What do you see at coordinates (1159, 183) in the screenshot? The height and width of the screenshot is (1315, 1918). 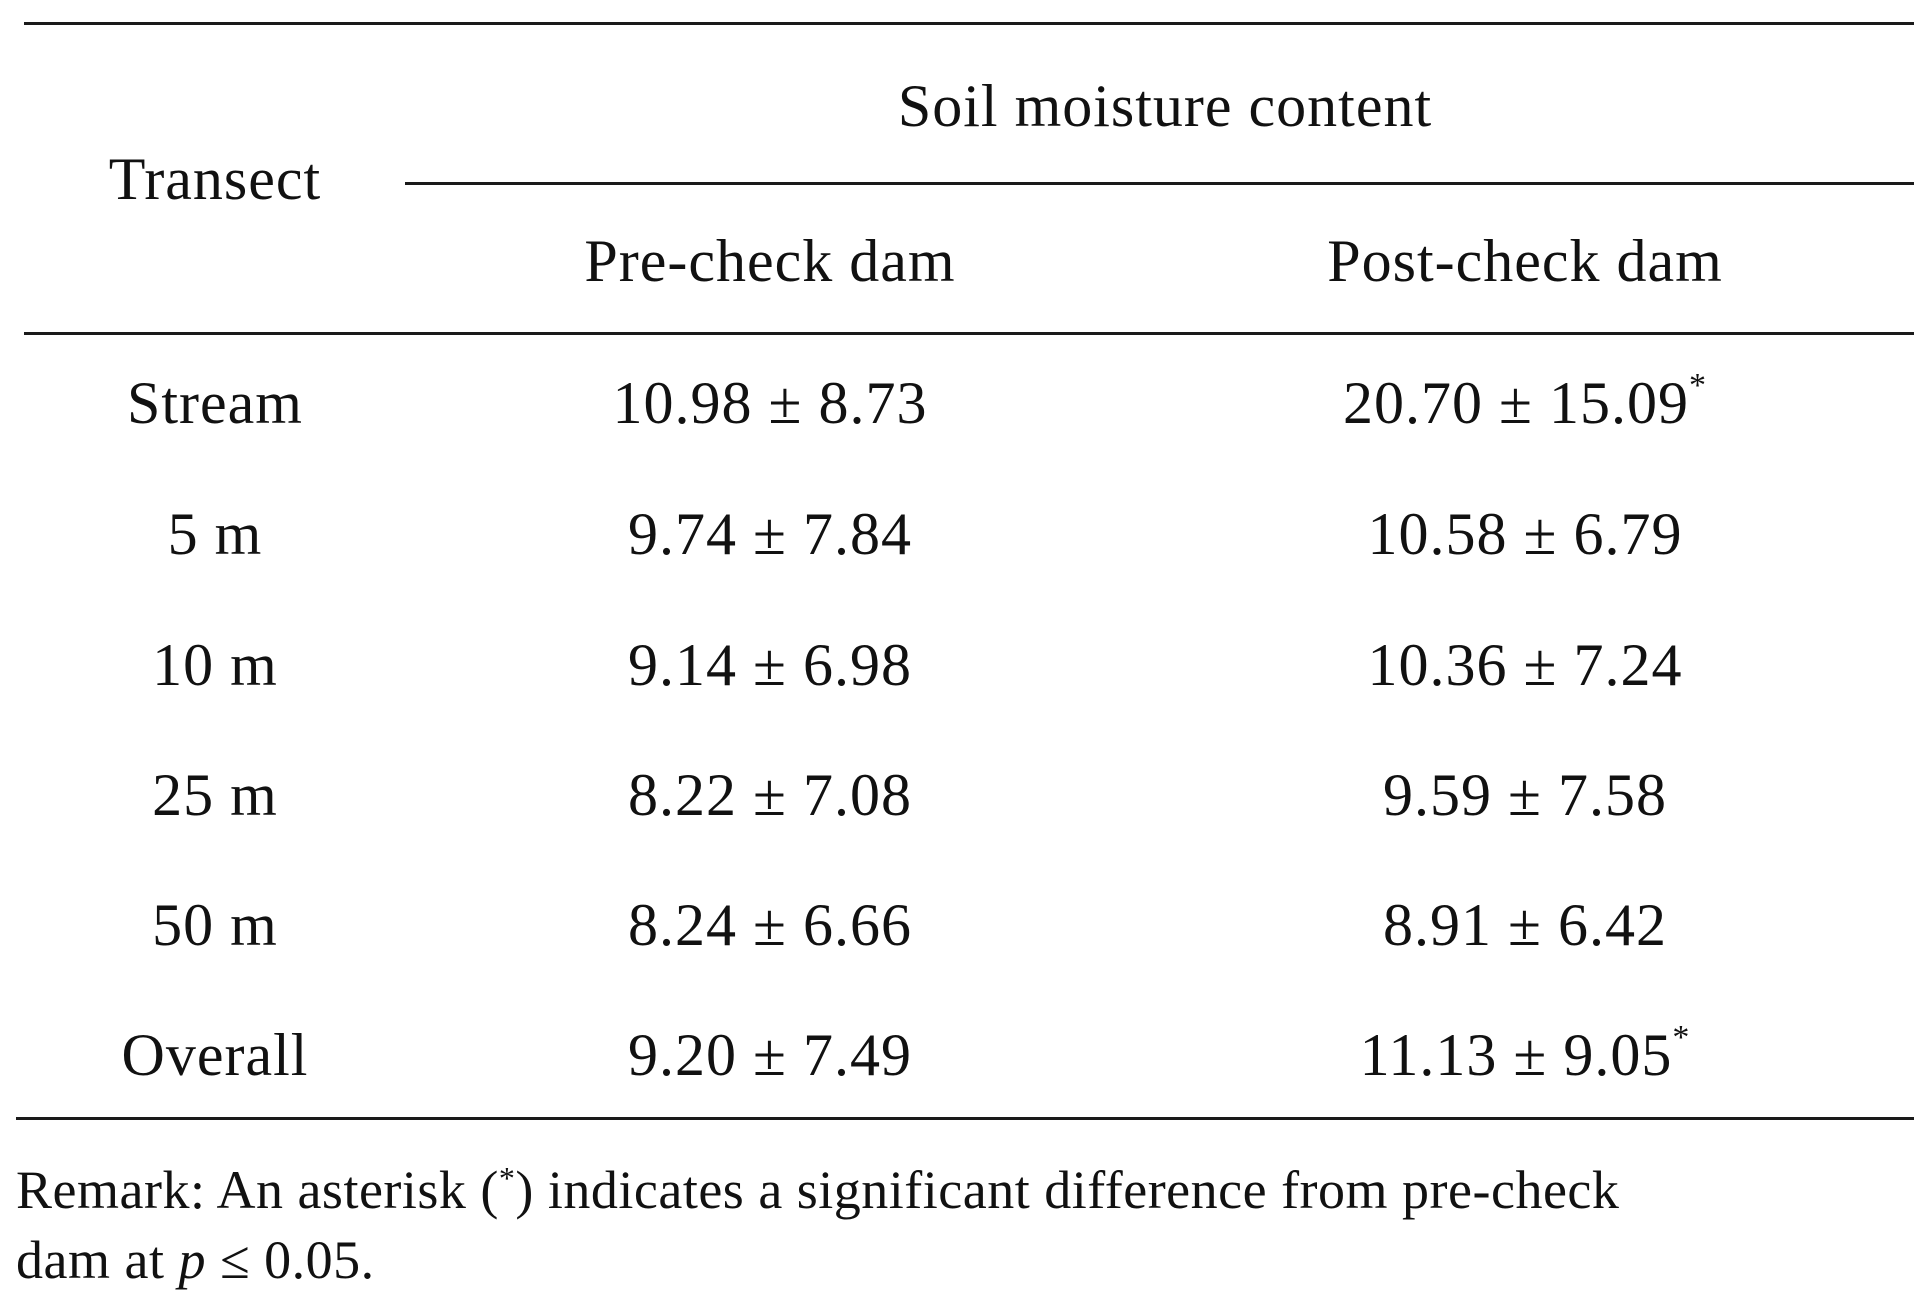 I see `group-header-rule` at bounding box center [1159, 183].